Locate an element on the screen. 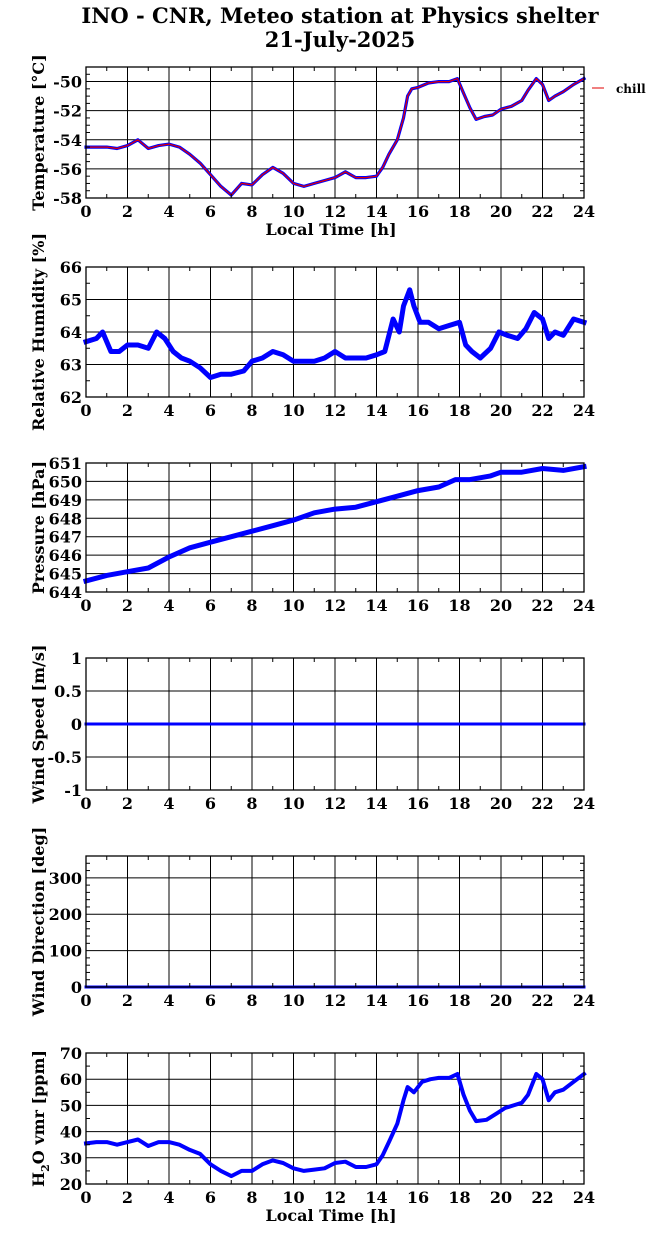  y-tick-label: 648 is located at coordinates (65, 518).